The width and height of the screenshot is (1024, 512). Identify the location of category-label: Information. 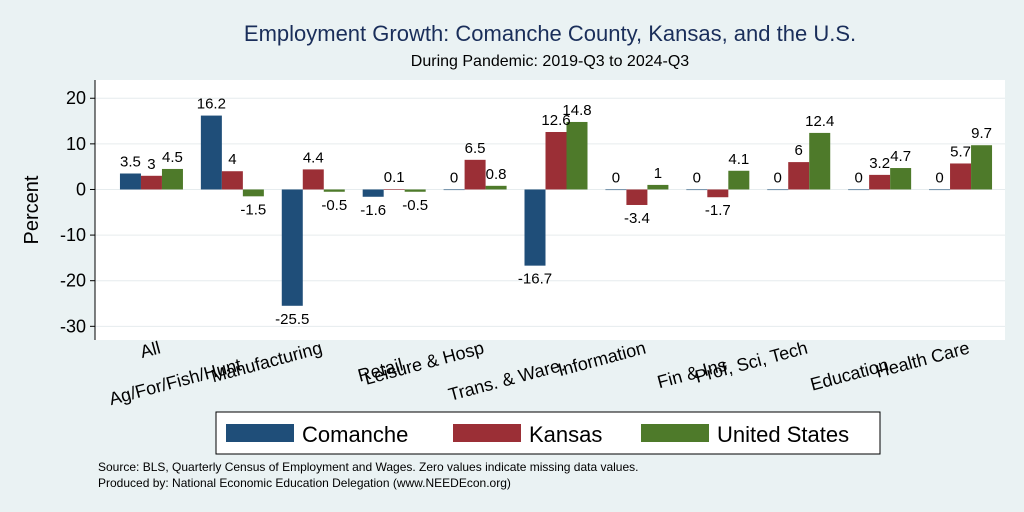
(602, 359).